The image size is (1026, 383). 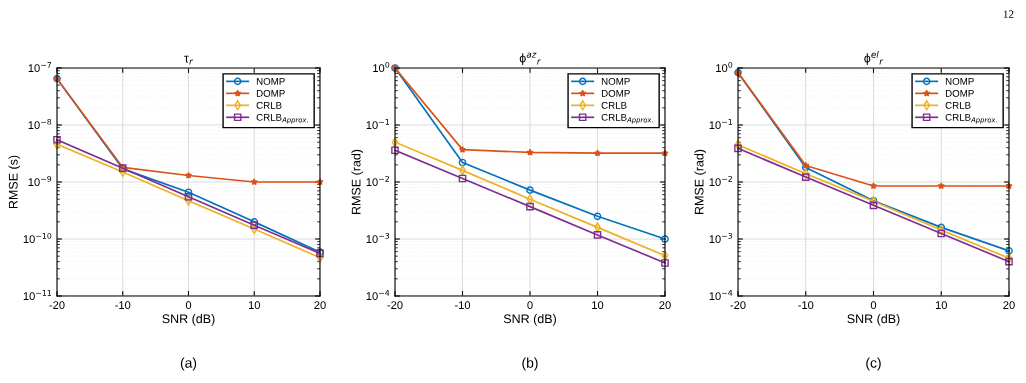 I want to click on chart-title: τ$_{r}$, so click(x=189, y=60).